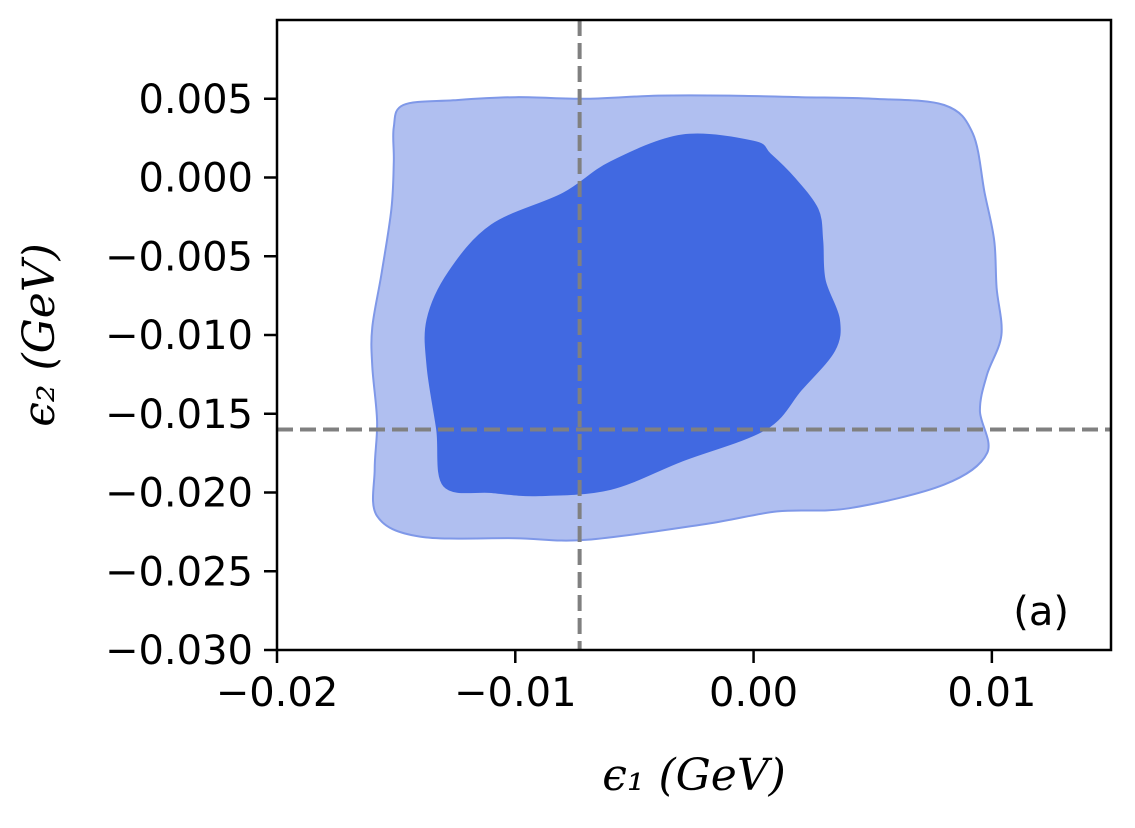 The width and height of the screenshot is (1135, 828). What do you see at coordinates (1041, 612) in the screenshot?
I see `panel-label: (a)` at bounding box center [1041, 612].